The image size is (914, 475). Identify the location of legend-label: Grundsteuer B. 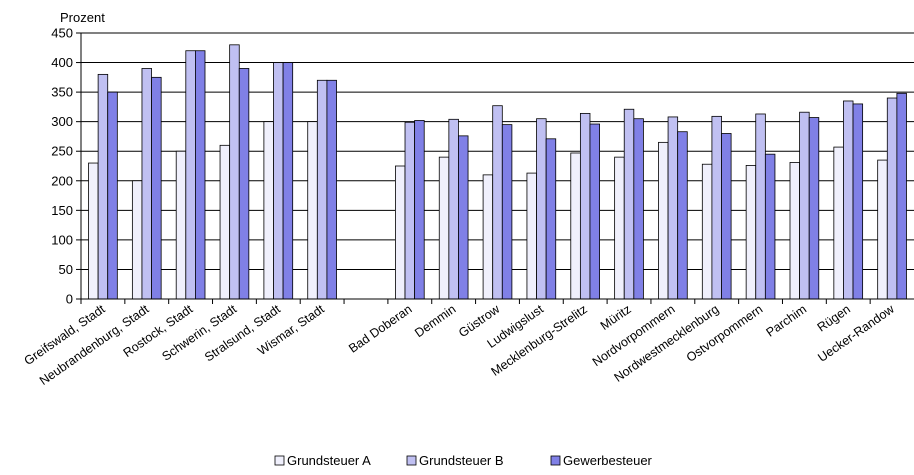
(461, 460).